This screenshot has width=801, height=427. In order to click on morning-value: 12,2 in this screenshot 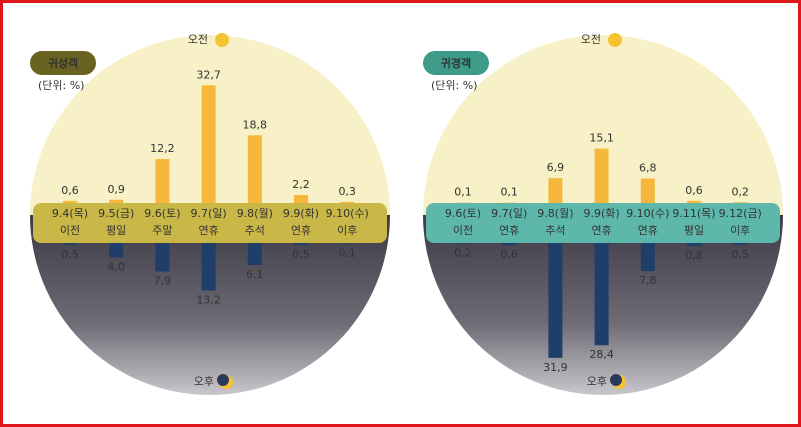, I will do `click(162, 148)`.